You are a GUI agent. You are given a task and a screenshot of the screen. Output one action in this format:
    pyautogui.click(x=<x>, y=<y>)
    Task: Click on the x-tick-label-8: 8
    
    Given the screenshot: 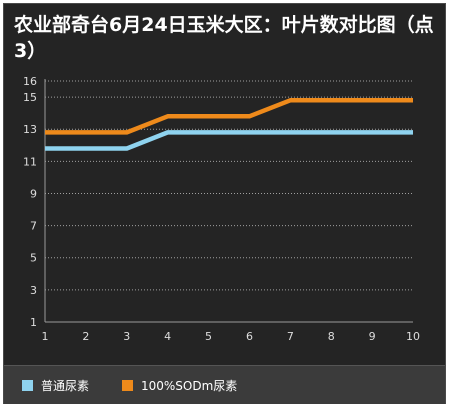 What is the action you would take?
    pyautogui.click(x=331, y=336)
    